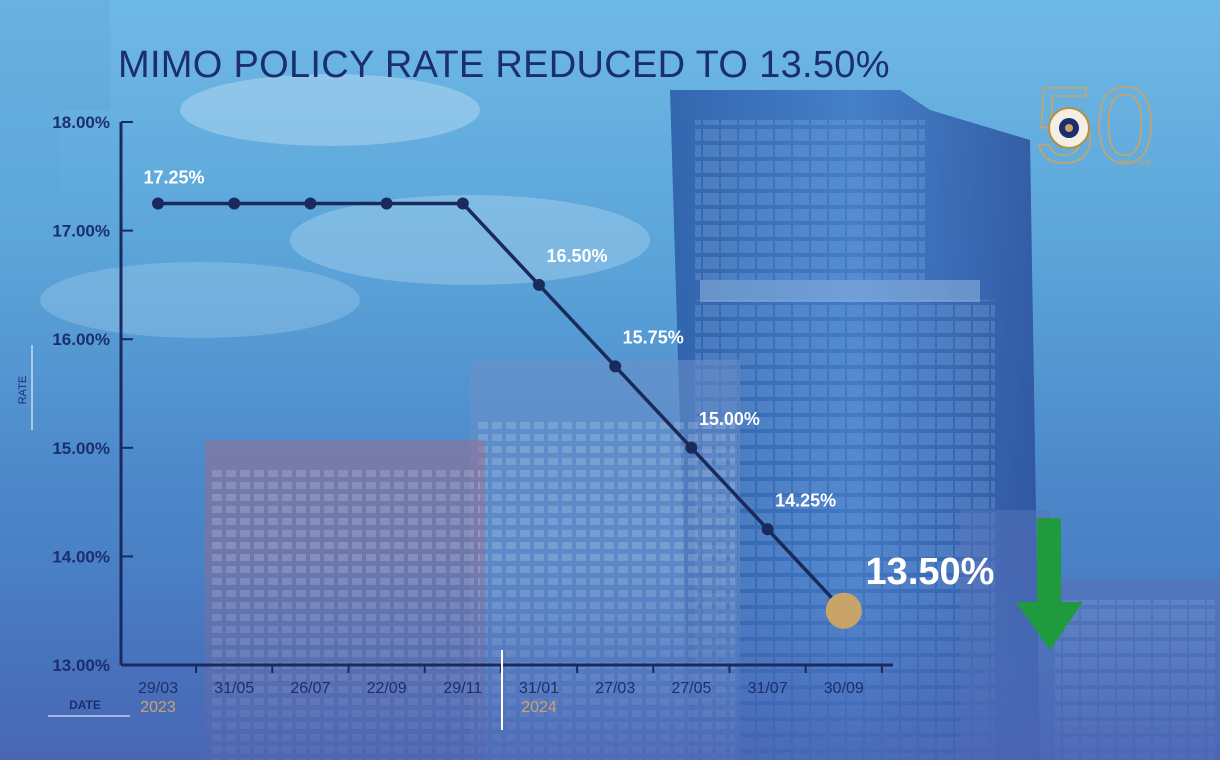  What do you see at coordinates (653, 337) in the screenshot?
I see `rate-value-label: 15.75%` at bounding box center [653, 337].